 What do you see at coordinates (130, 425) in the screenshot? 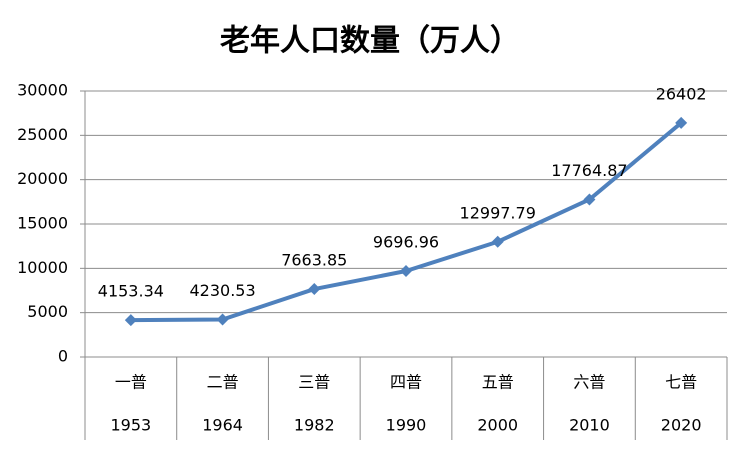
I see `x-tick-sublabel: 1953` at bounding box center [130, 425].